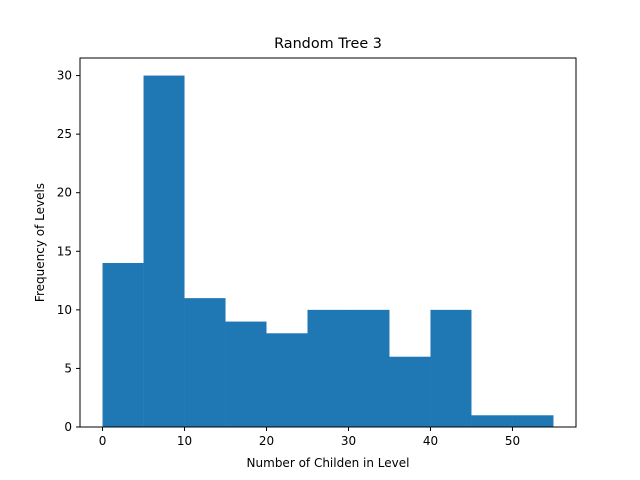 Image resolution: width=640 pixels, height=480 pixels. What do you see at coordinates (184, 441) in the screenshot?
I see `x-tick-label: 10` at bounding box center [184, 441].